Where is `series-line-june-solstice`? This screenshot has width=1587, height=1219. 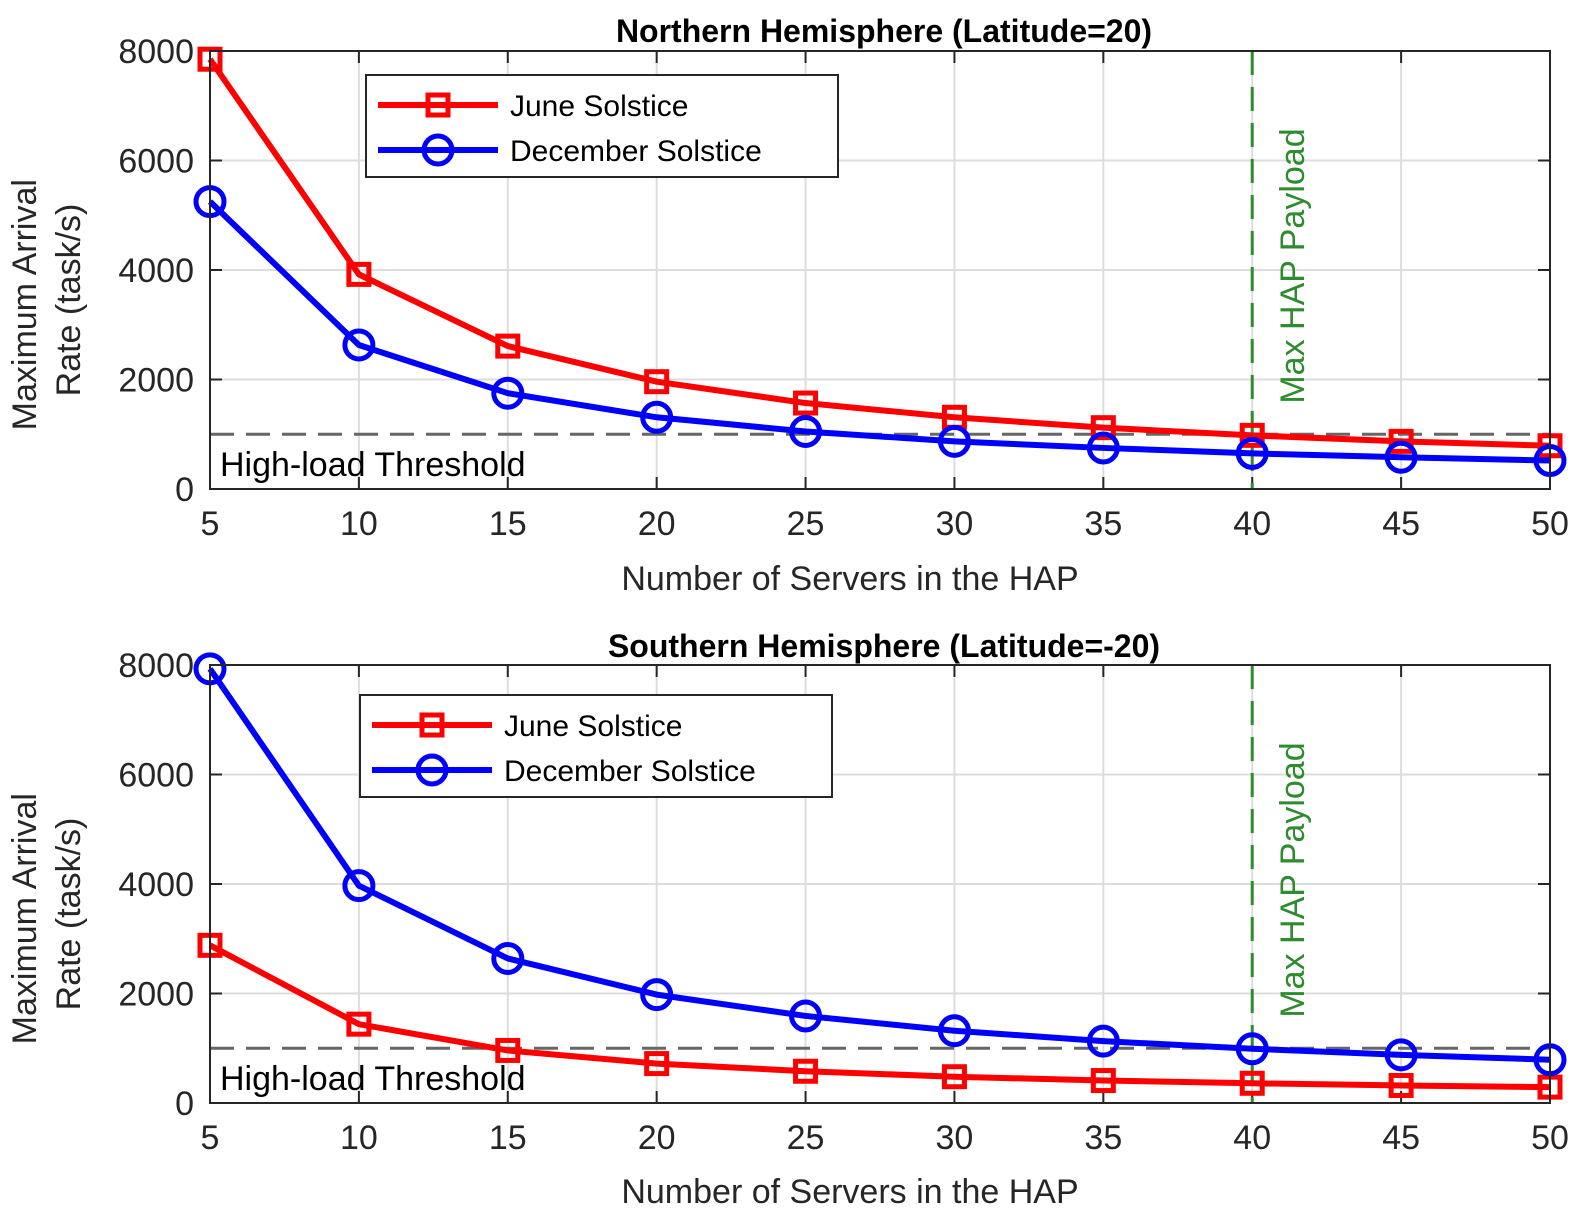 series-line-june-solstice is located at coordinates (879, 1016).